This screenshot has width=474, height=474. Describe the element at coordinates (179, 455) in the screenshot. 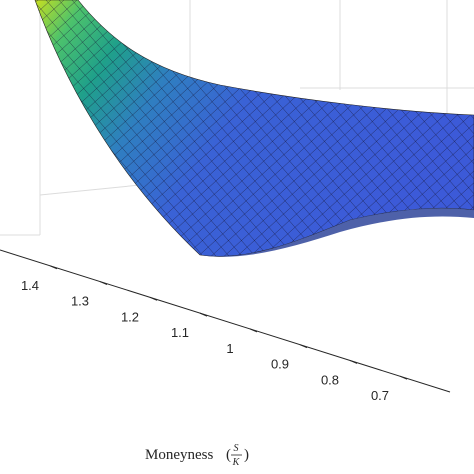

I see `x-axis-label: Moneyness` at that location.